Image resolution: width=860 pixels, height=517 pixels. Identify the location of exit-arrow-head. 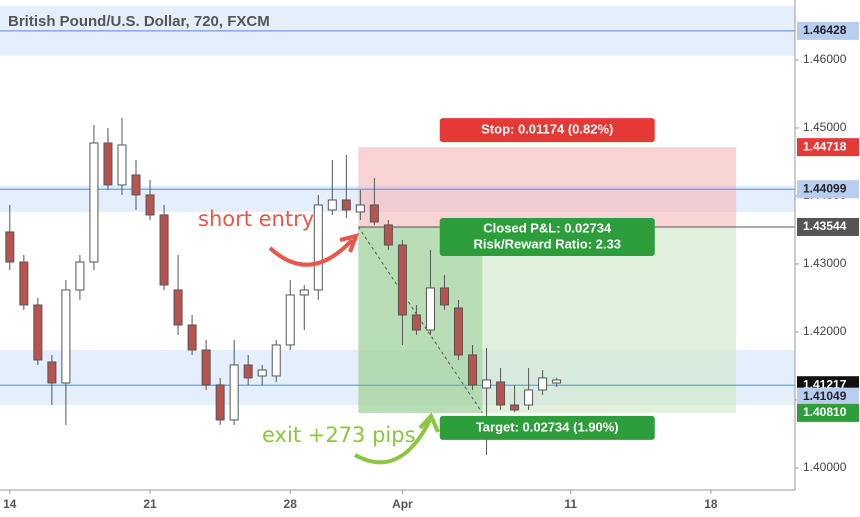
(429, 422).